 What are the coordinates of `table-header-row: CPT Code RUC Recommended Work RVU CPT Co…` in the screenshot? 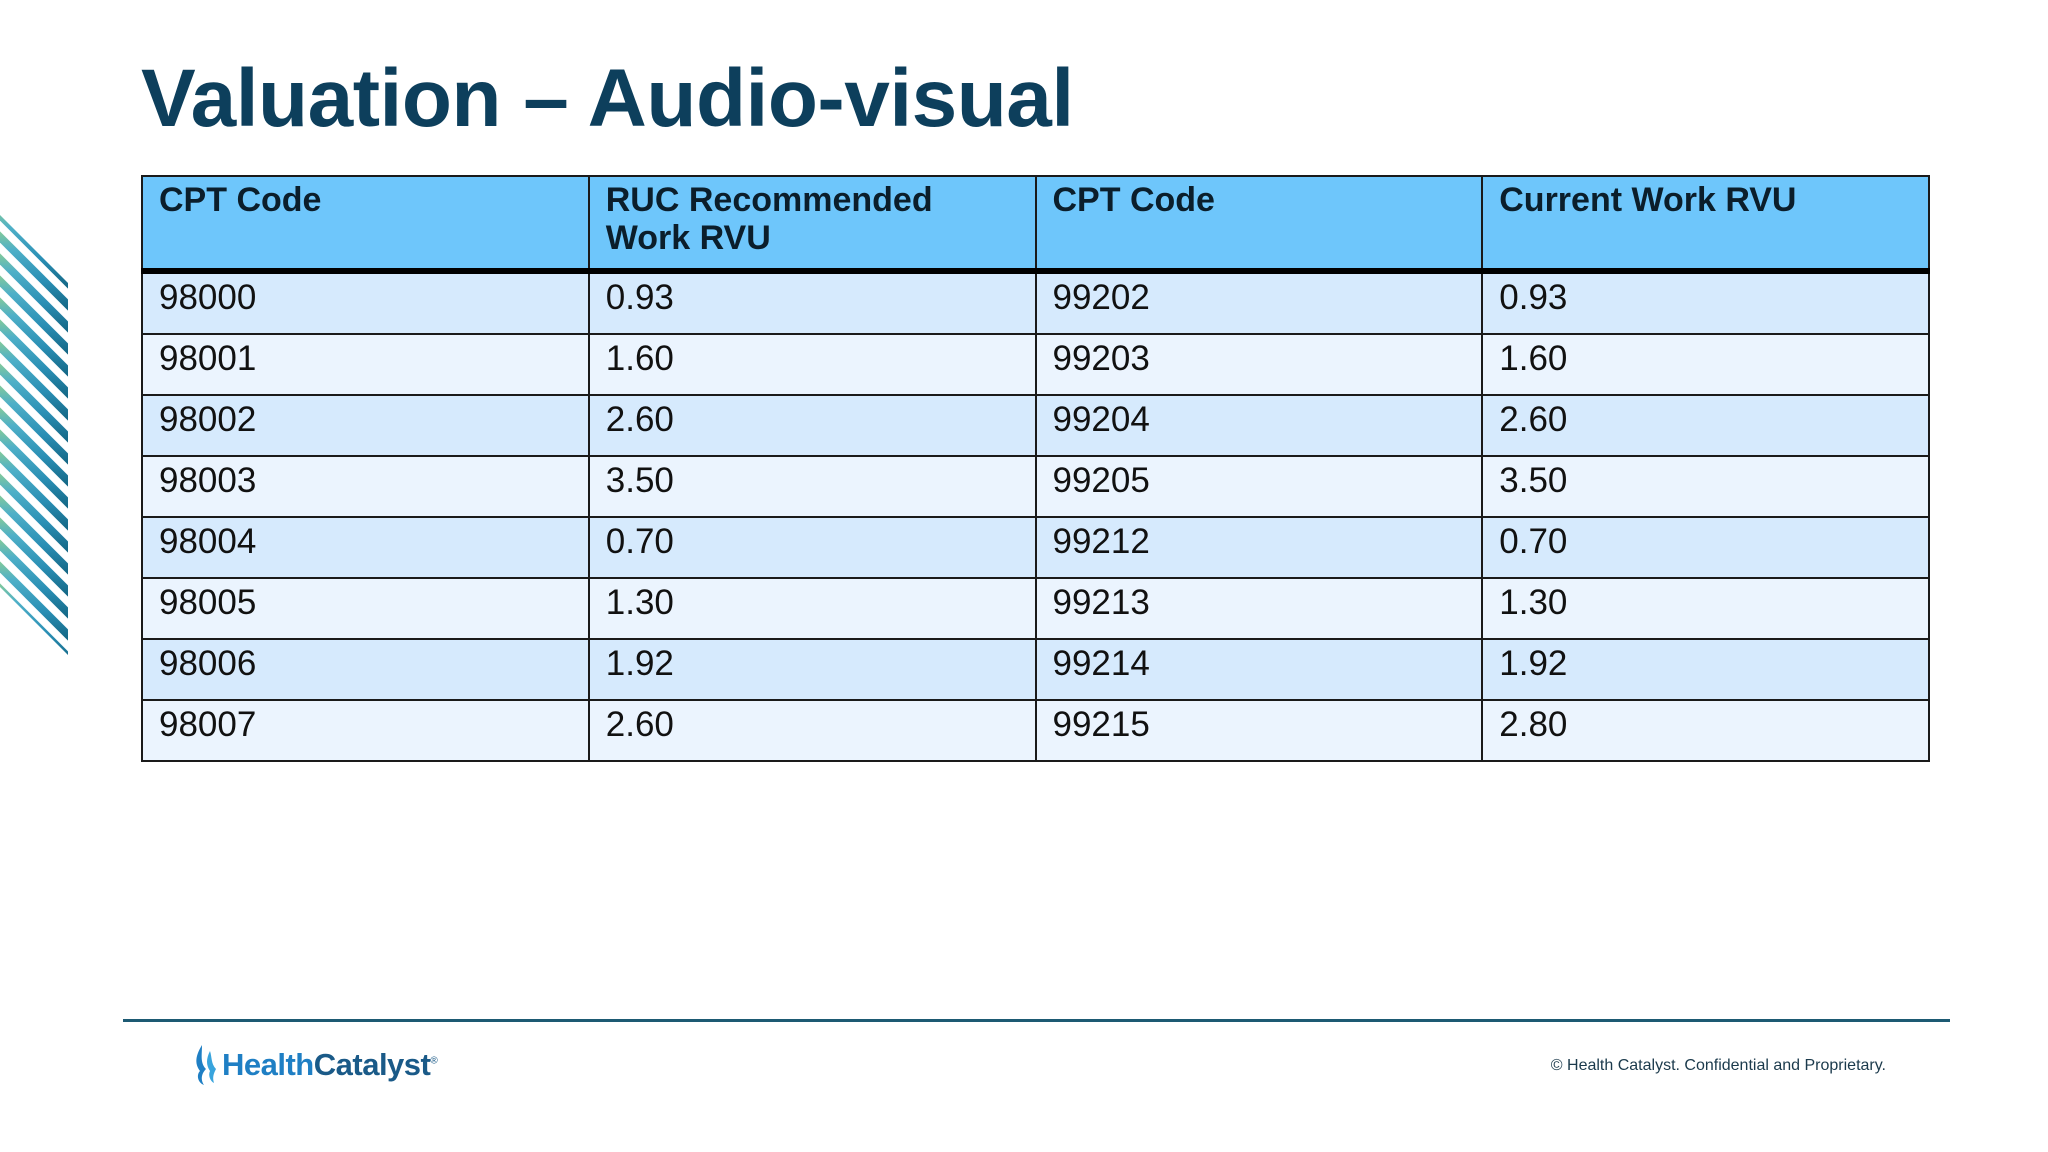 It's located at (1035, 223).